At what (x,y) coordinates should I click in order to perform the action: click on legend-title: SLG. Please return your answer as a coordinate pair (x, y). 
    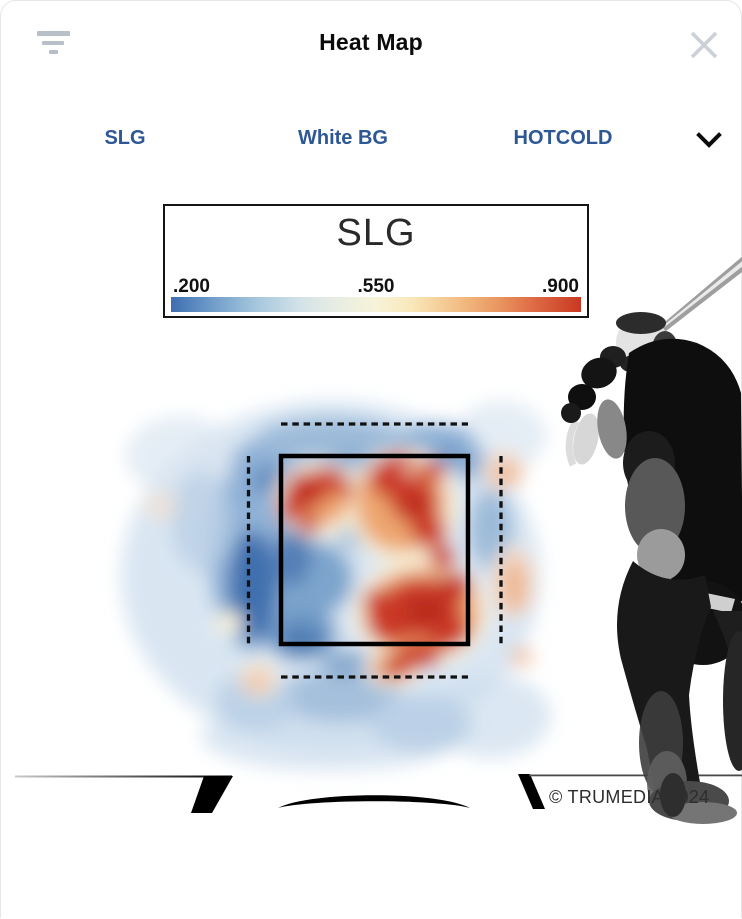
    Looking at the image, I should click on (376, 233).